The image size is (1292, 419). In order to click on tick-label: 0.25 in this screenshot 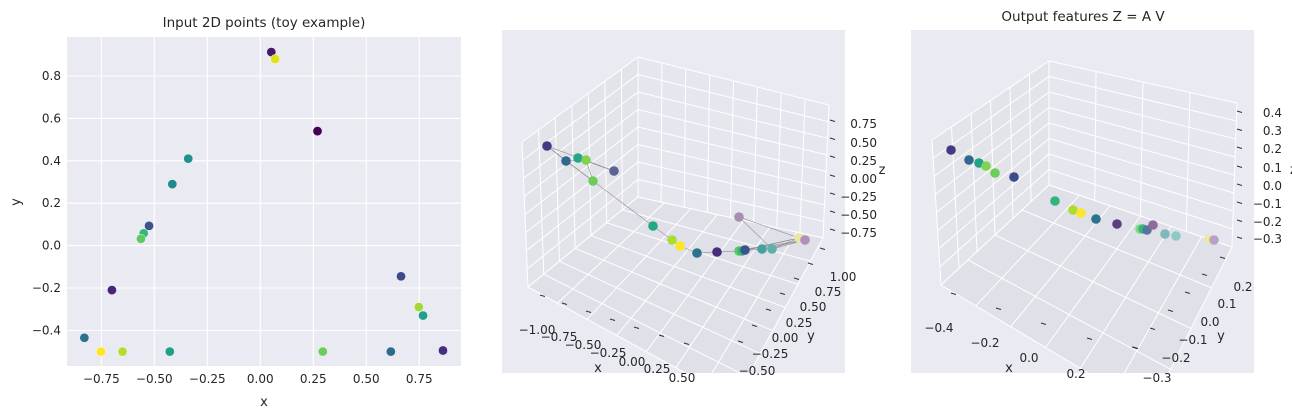, I will do `click(799, 323)`.